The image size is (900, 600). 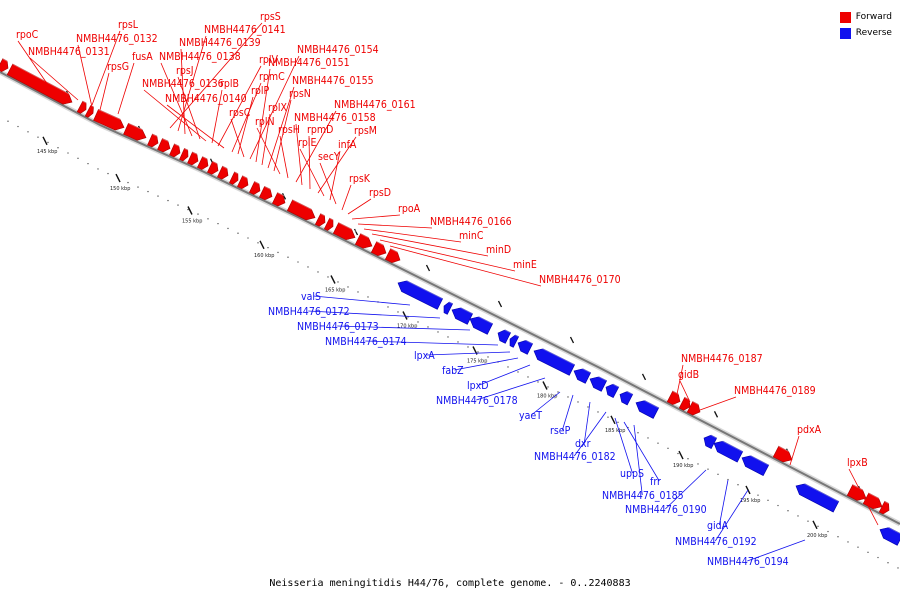 I want to click on gene-forward-1-arrow, so click(x=39, y=84).